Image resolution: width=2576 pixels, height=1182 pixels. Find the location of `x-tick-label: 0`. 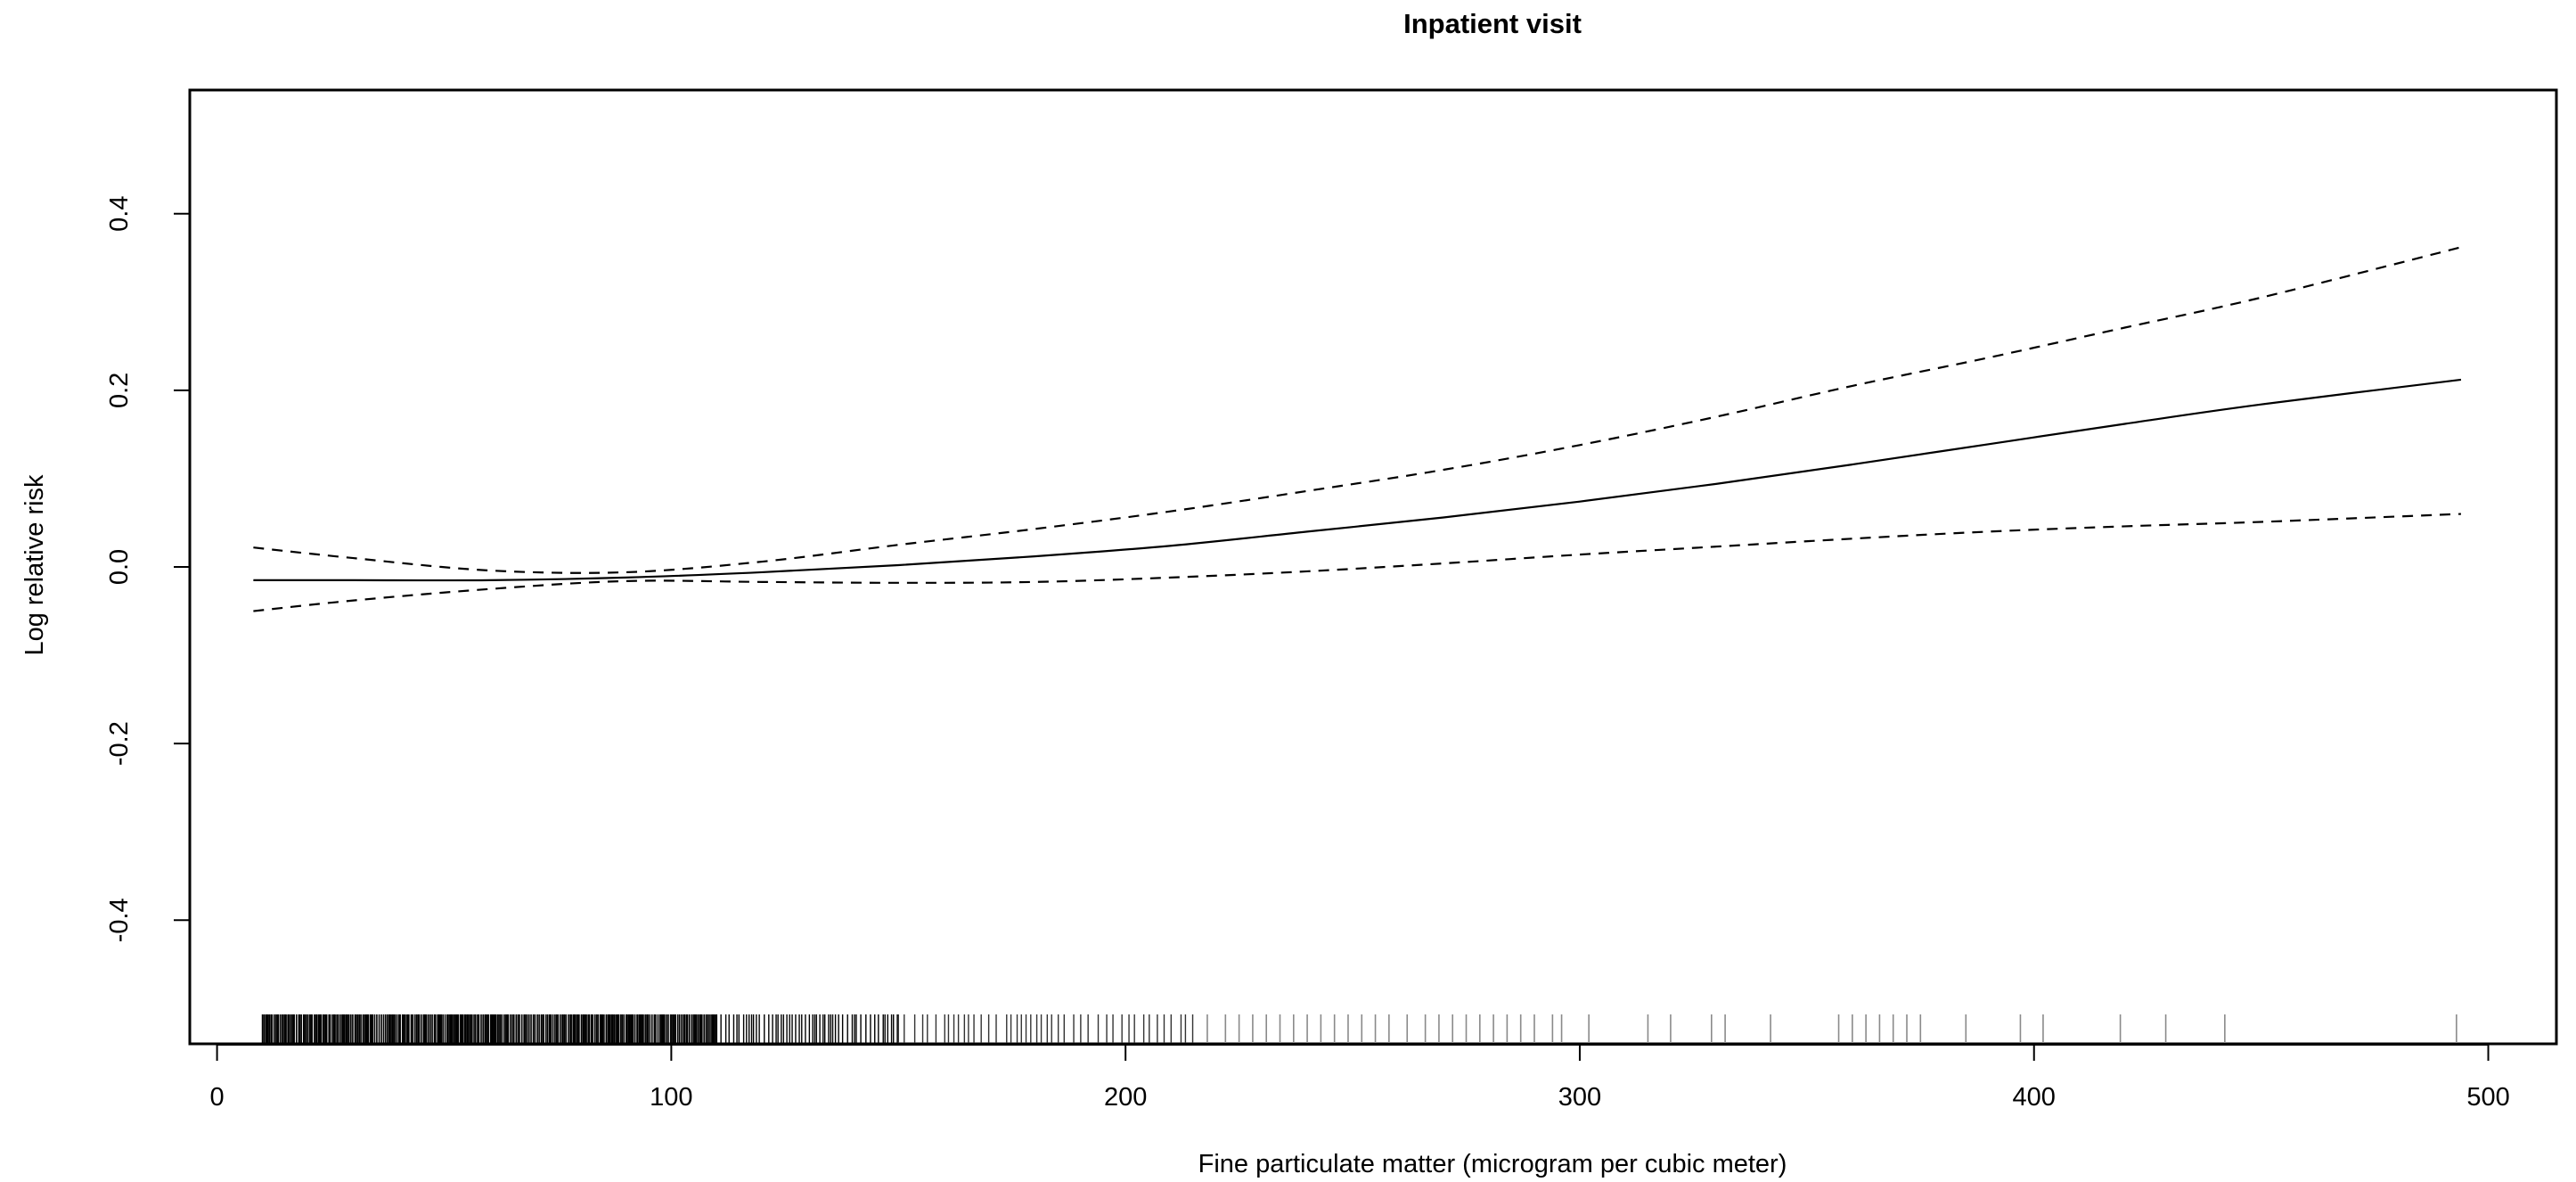

x-tick-label: 0 is located at coordinates (217, 1097).